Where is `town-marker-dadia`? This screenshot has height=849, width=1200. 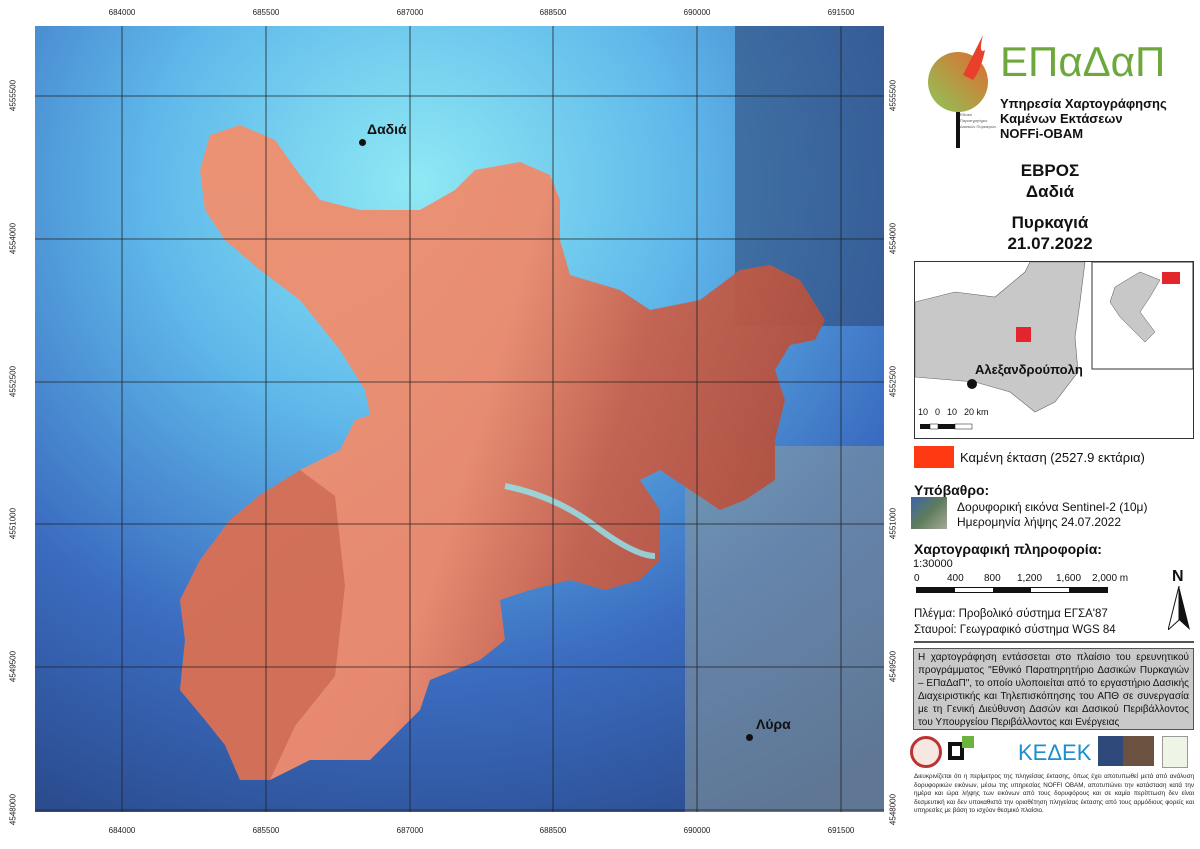
town-marker-dadia is located at coordinates (362, 142).